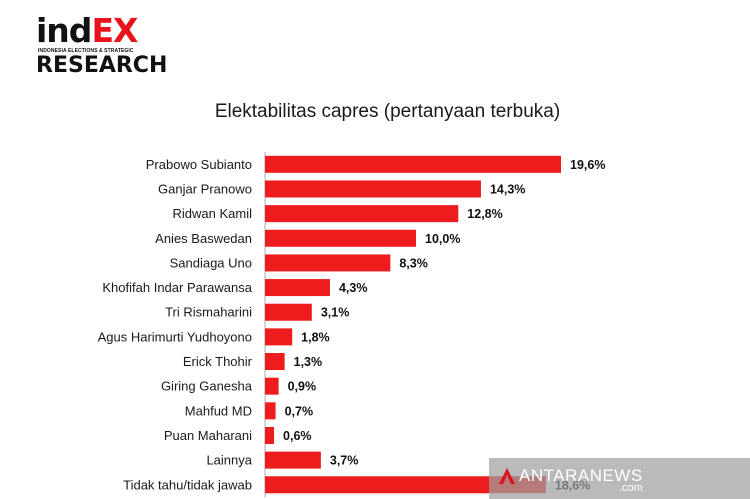  What do you see at coordinates (581, 475) in the screenshot?
I see `watermark-text: ANTARANEWS` at bounding box center [581, 475].